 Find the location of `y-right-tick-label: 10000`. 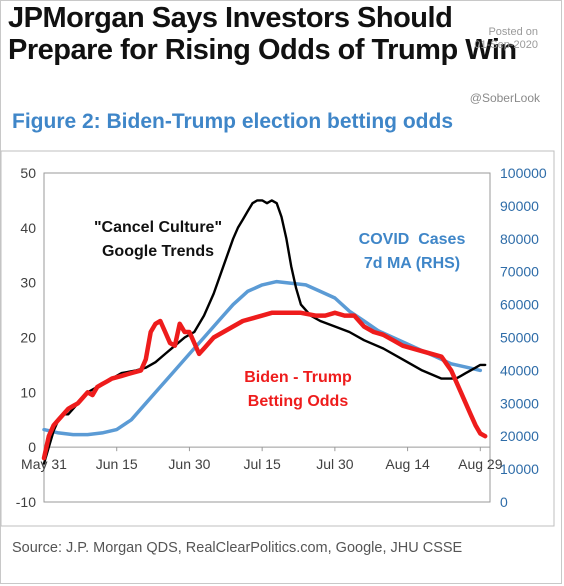

y-right-tick-label: 10000 is located at coordinates (519, 469).